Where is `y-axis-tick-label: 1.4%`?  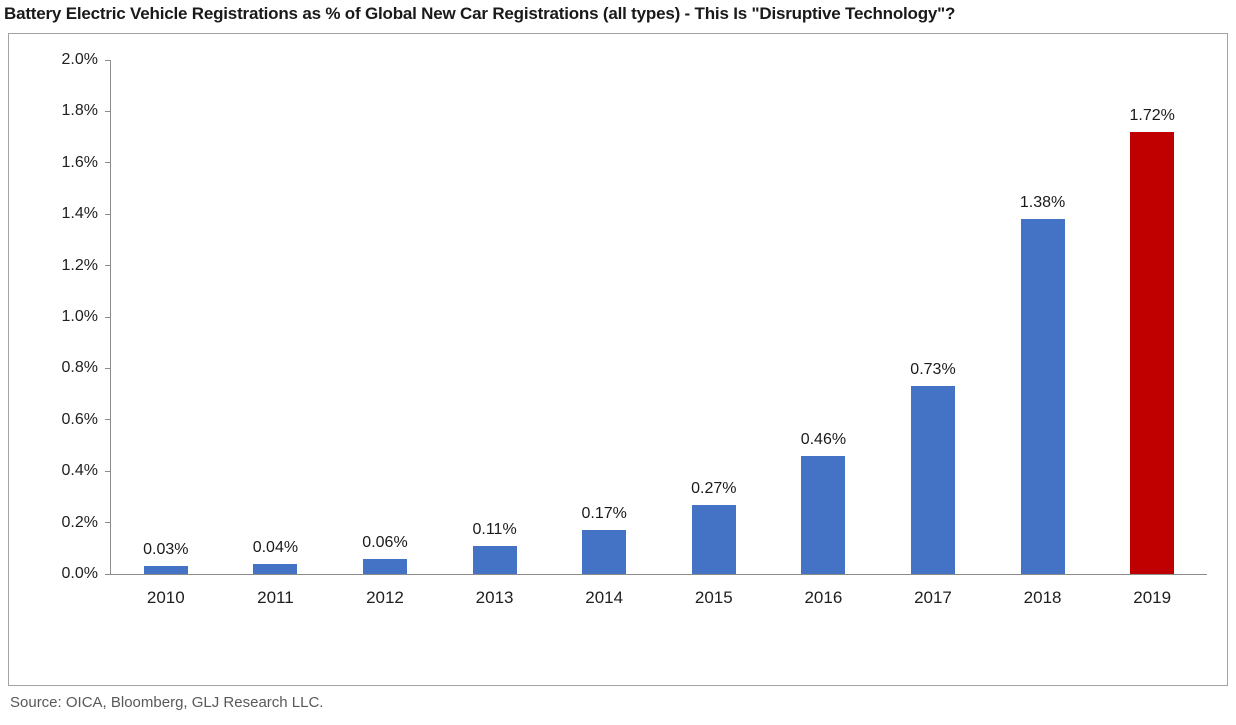 y-axis-tick-label: 1.4% is located at coordinates (79, 214).